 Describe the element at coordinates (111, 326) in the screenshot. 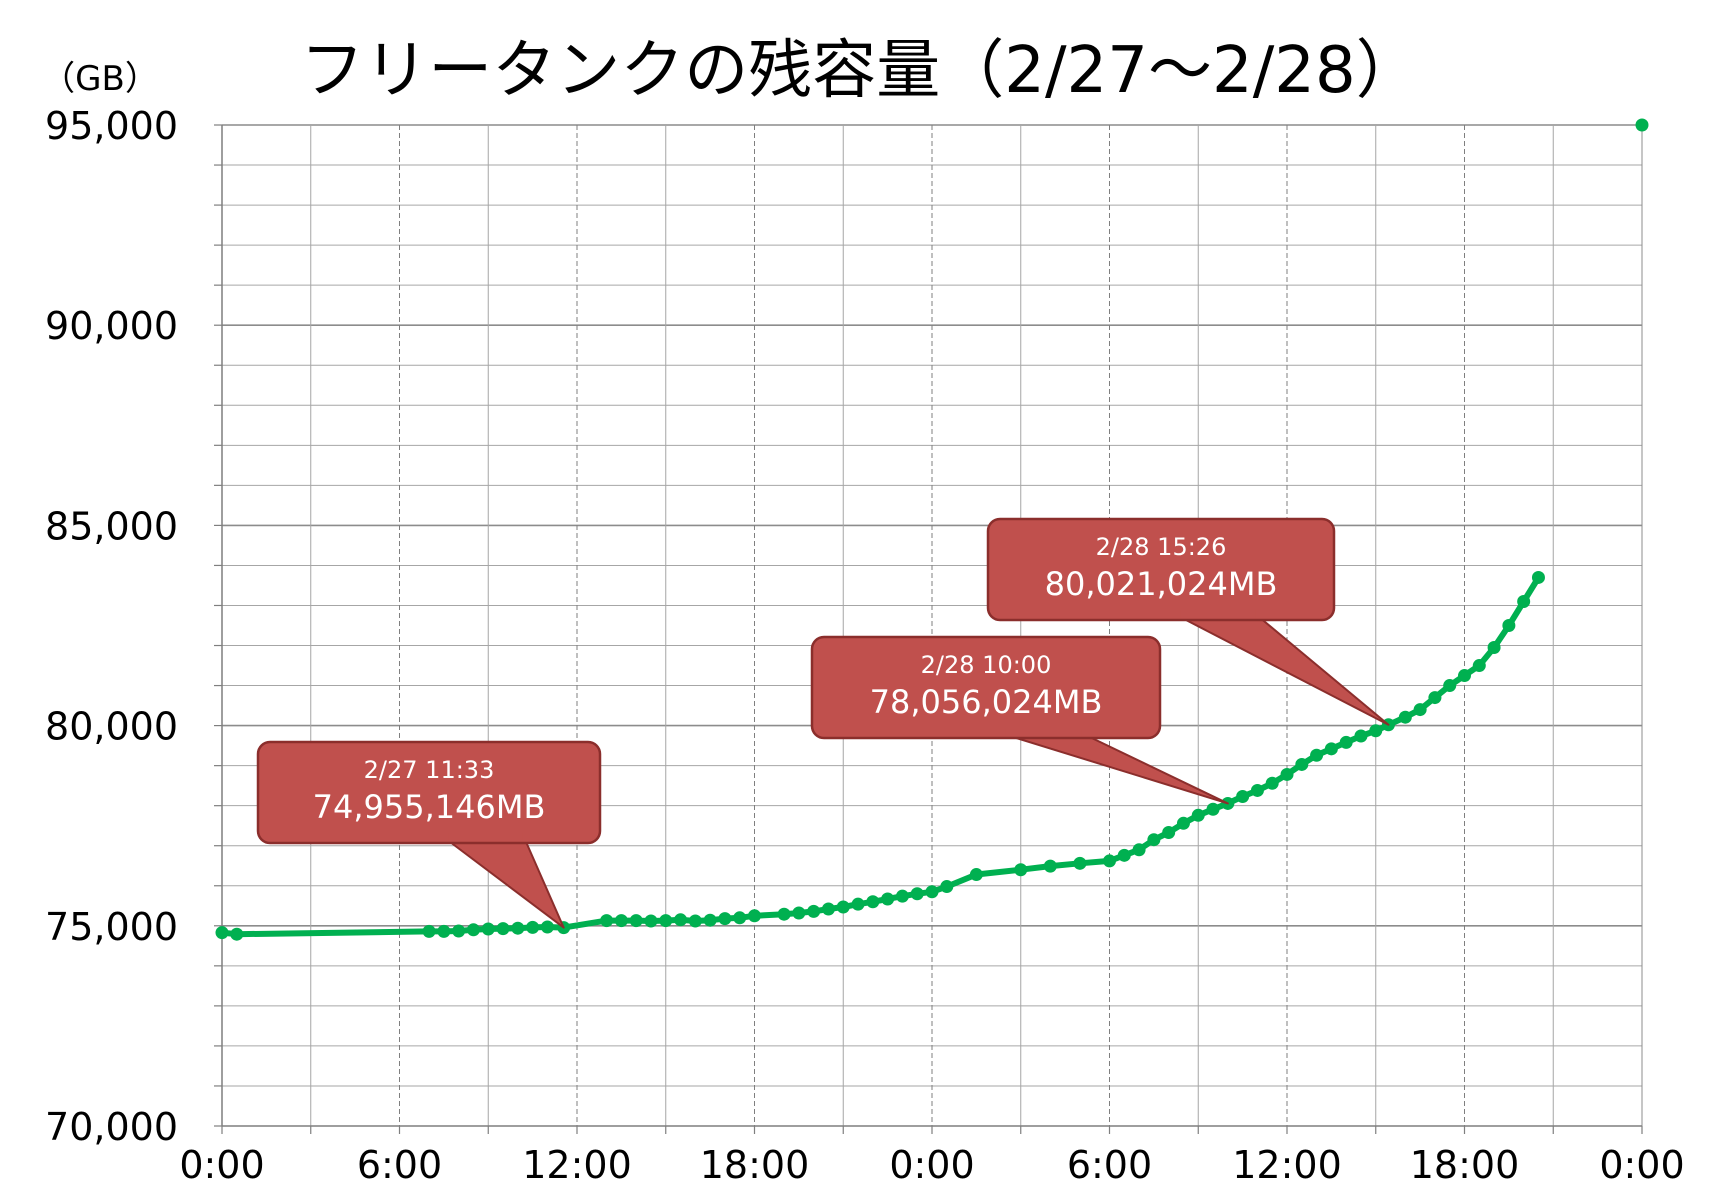

I see `y-tick-label: 90,000` at that location.